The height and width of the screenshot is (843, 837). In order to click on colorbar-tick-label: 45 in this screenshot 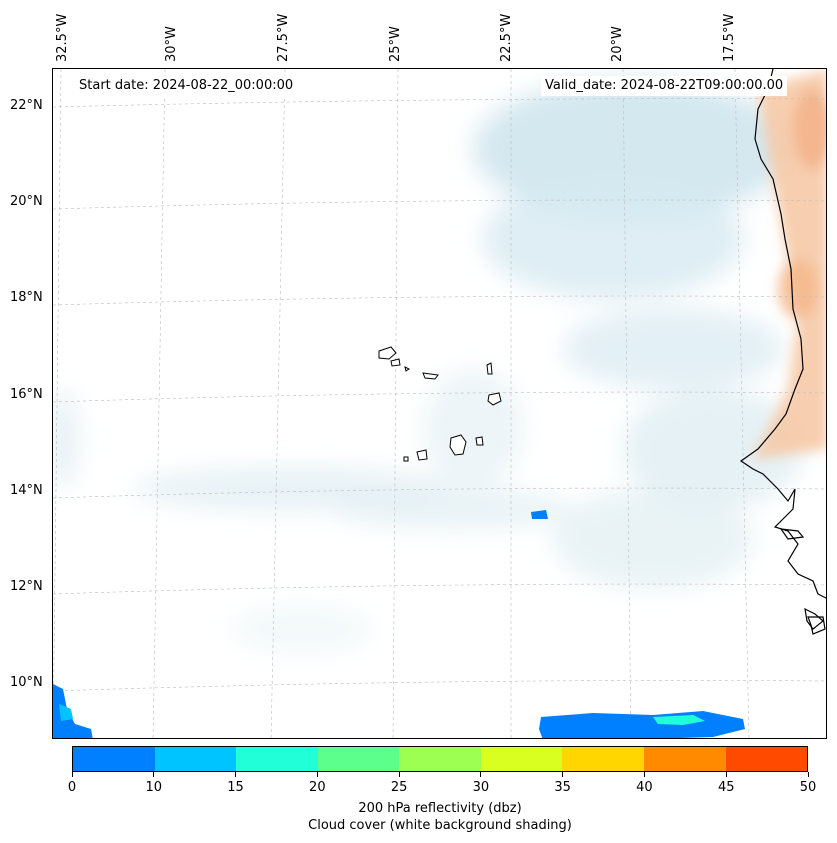, I will do `click(726, 787)`.